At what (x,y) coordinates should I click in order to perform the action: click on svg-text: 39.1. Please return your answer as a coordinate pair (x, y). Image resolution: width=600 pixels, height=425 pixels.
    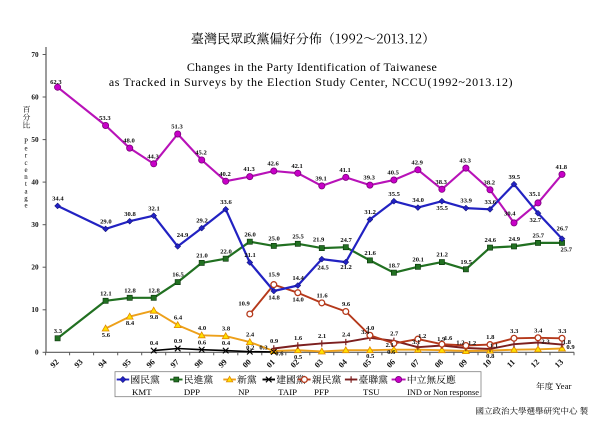
    Looking at the image, I should click on (321, 179).